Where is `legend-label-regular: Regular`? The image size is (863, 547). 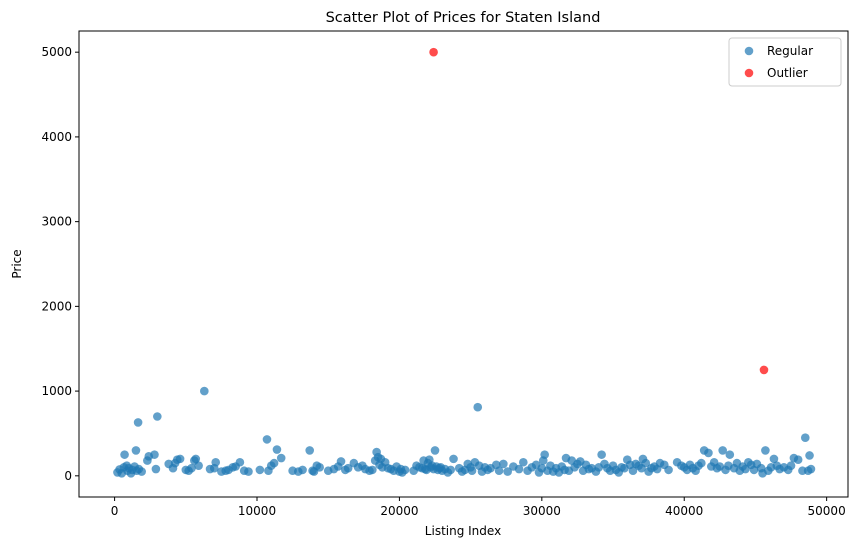 legend-label-regular: Regular is located at coordinates (790, 51).